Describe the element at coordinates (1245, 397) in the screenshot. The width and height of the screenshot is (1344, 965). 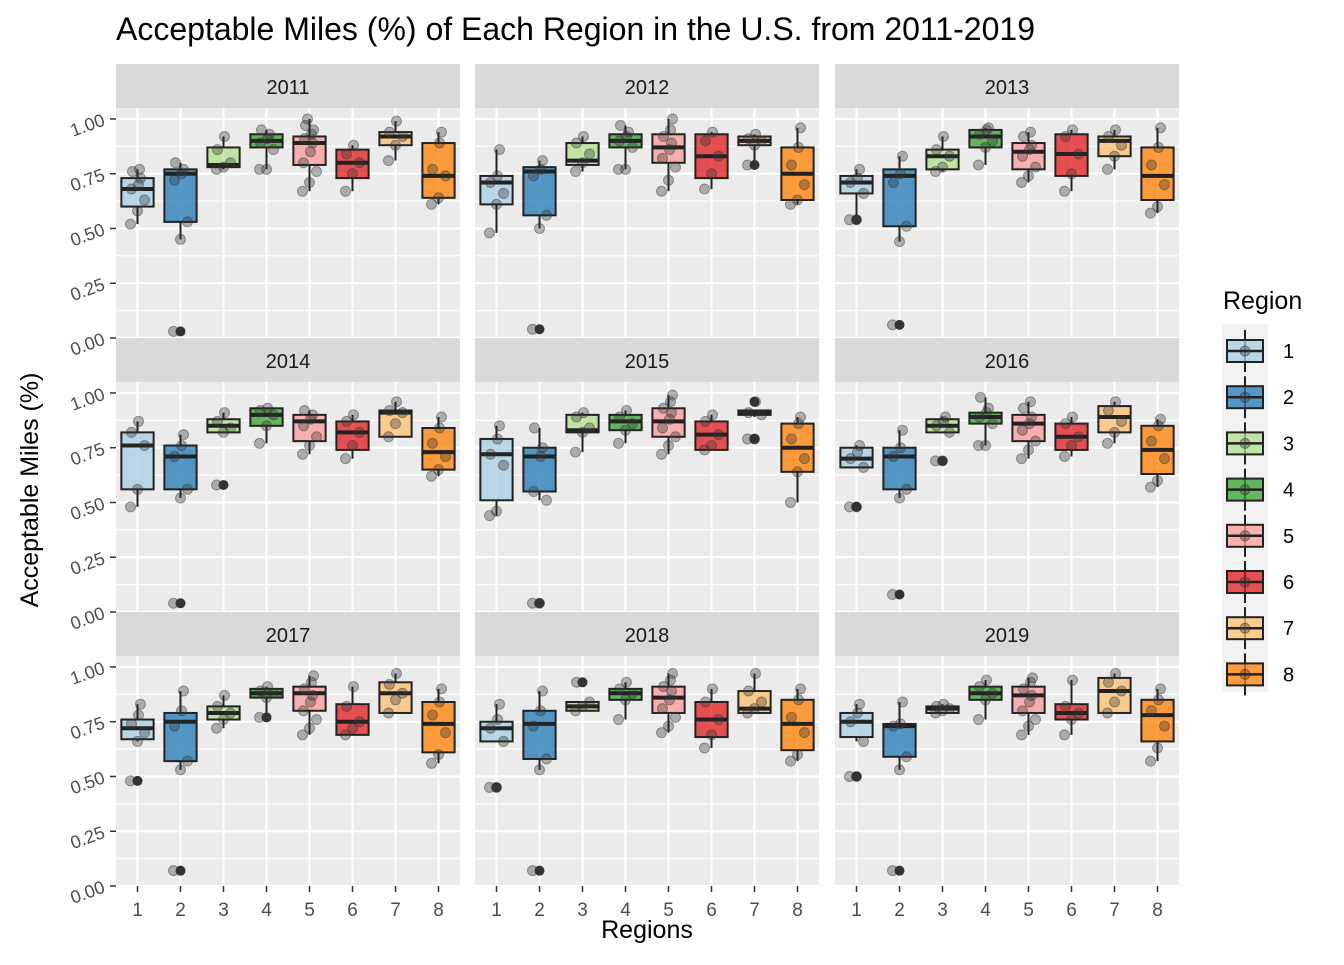
I see `legend-key-point` at that location.